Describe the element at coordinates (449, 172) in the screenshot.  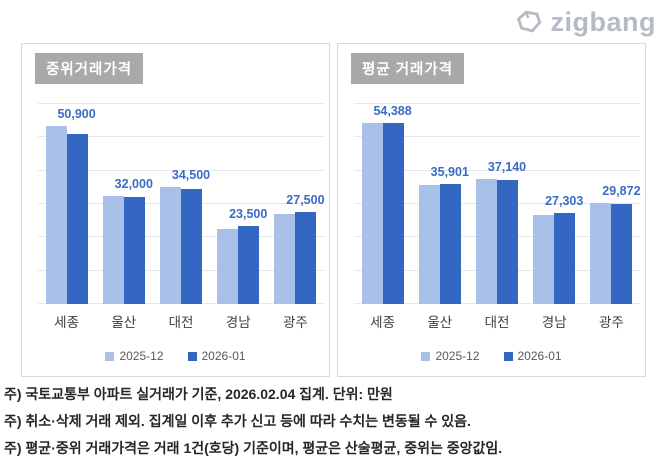
I see `value-label: 35,901` at that location.